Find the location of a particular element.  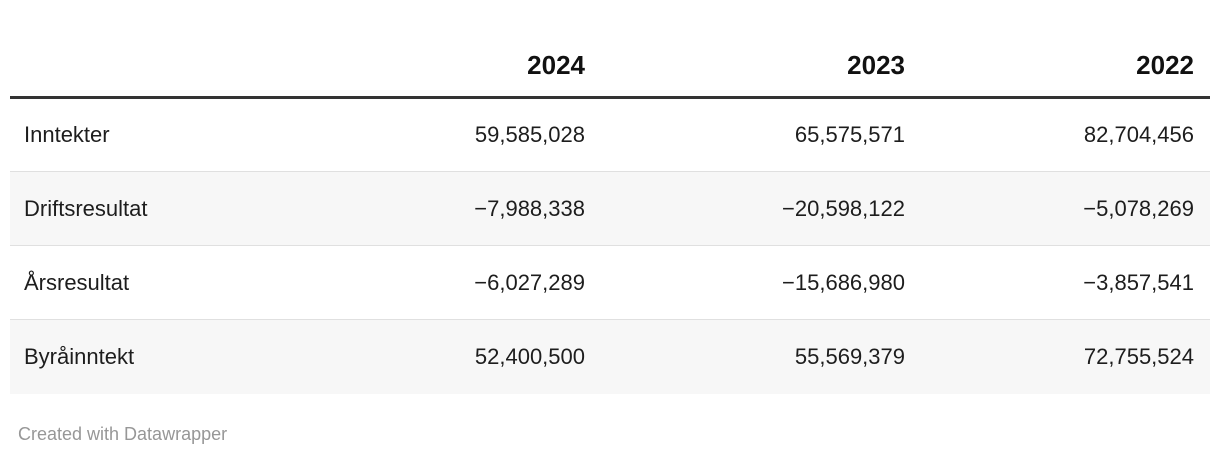

cell-value: −7,988,338 is located at coordinates (529, 208).